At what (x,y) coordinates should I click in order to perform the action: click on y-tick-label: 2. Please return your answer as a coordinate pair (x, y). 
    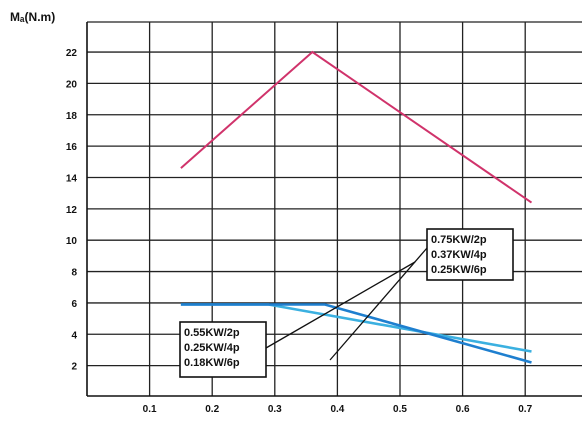
    Looking at the image, I should click on (74, 367).